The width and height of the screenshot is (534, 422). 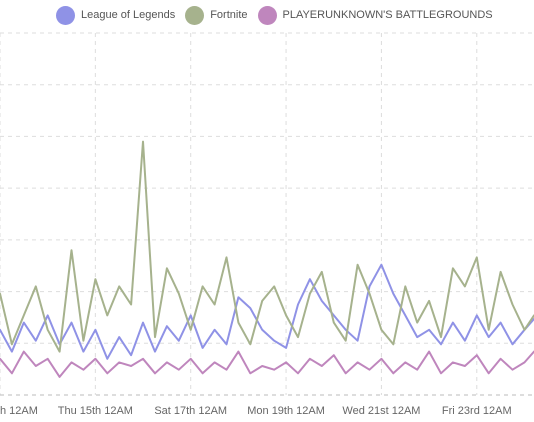 I want to click on x-tick-label: Thu 15th 12AM, so click(x=95, y=411).